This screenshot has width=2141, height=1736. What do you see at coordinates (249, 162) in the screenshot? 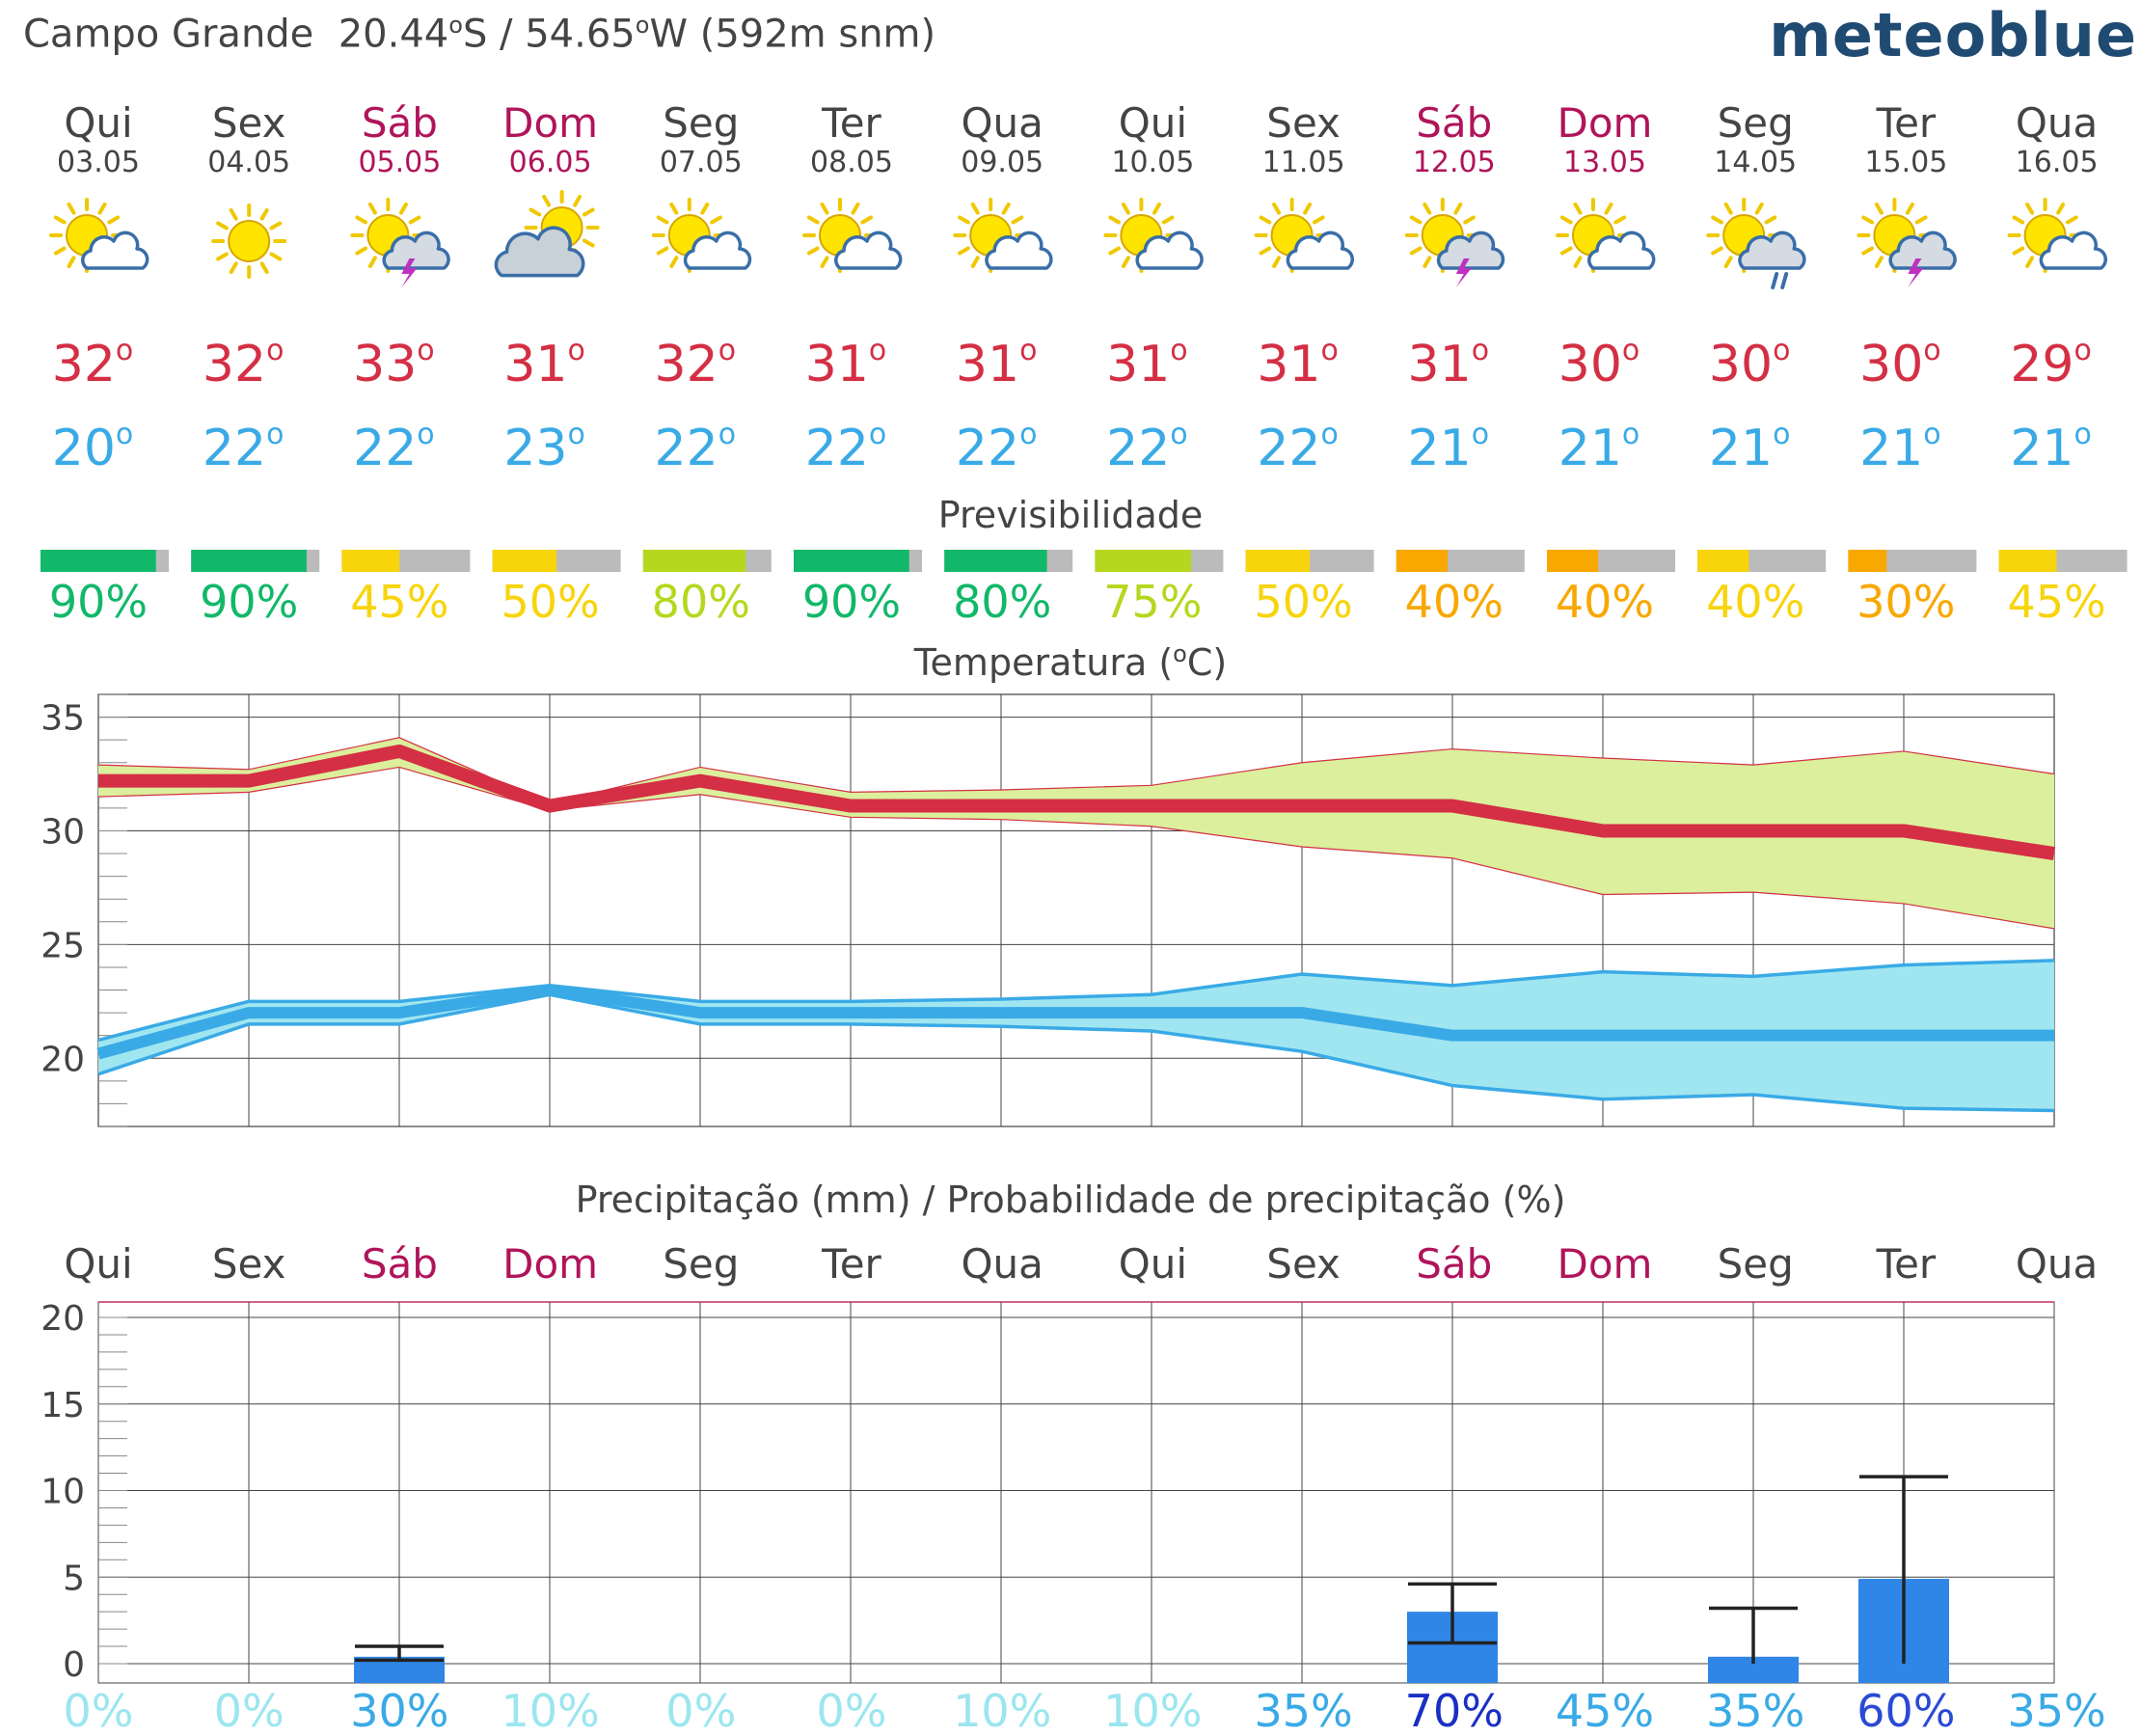
I see `day-date: 04.05` at bounding box center [249, 162].